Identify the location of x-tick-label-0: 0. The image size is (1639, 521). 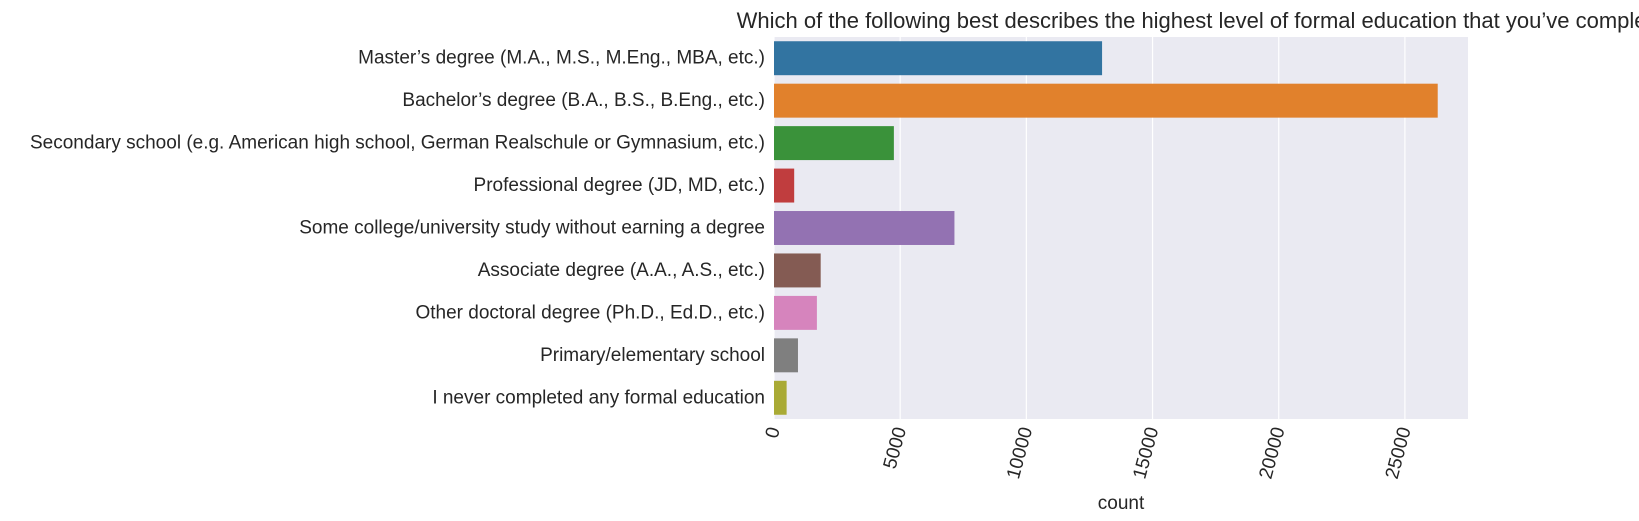
(773, 433).